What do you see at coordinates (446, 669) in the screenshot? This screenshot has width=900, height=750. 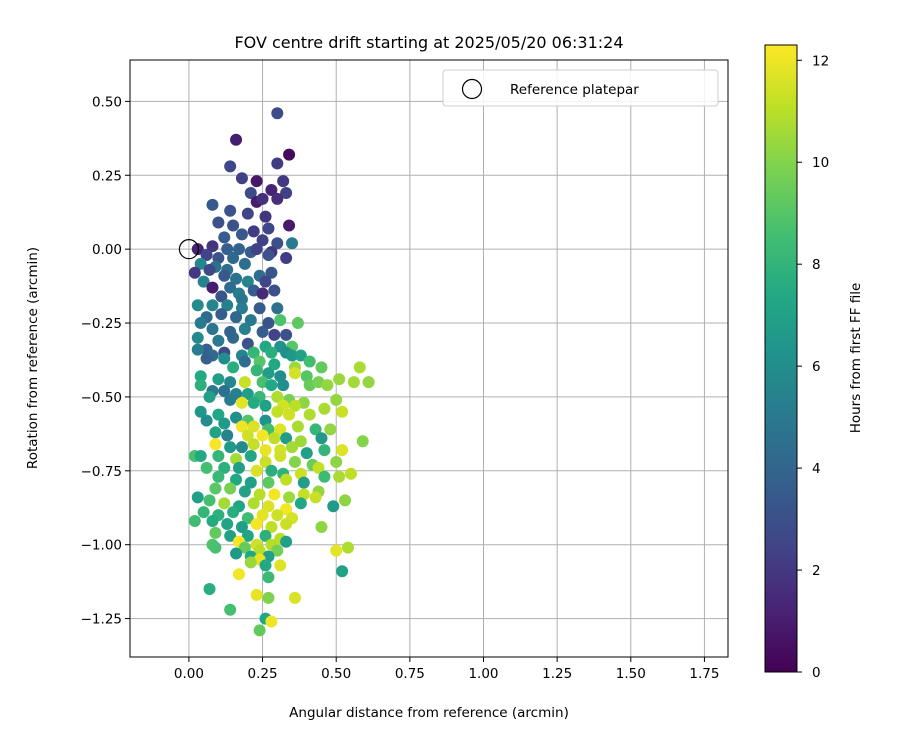 I see `x-axis-ticks: 0.00 0.25 0.50 0.75 1.00 1.25 1.50 1.75` at bounding box center [446, 669].